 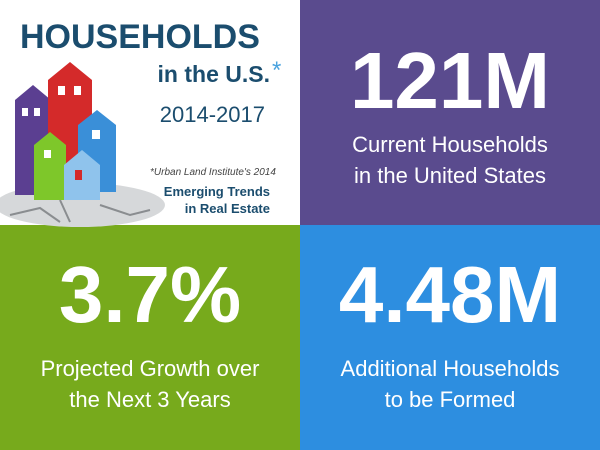 What do you see at coordinates (450, 399) in the screenshot?
I see `stat-label: to be Formed` at bounding box center [450, 399].